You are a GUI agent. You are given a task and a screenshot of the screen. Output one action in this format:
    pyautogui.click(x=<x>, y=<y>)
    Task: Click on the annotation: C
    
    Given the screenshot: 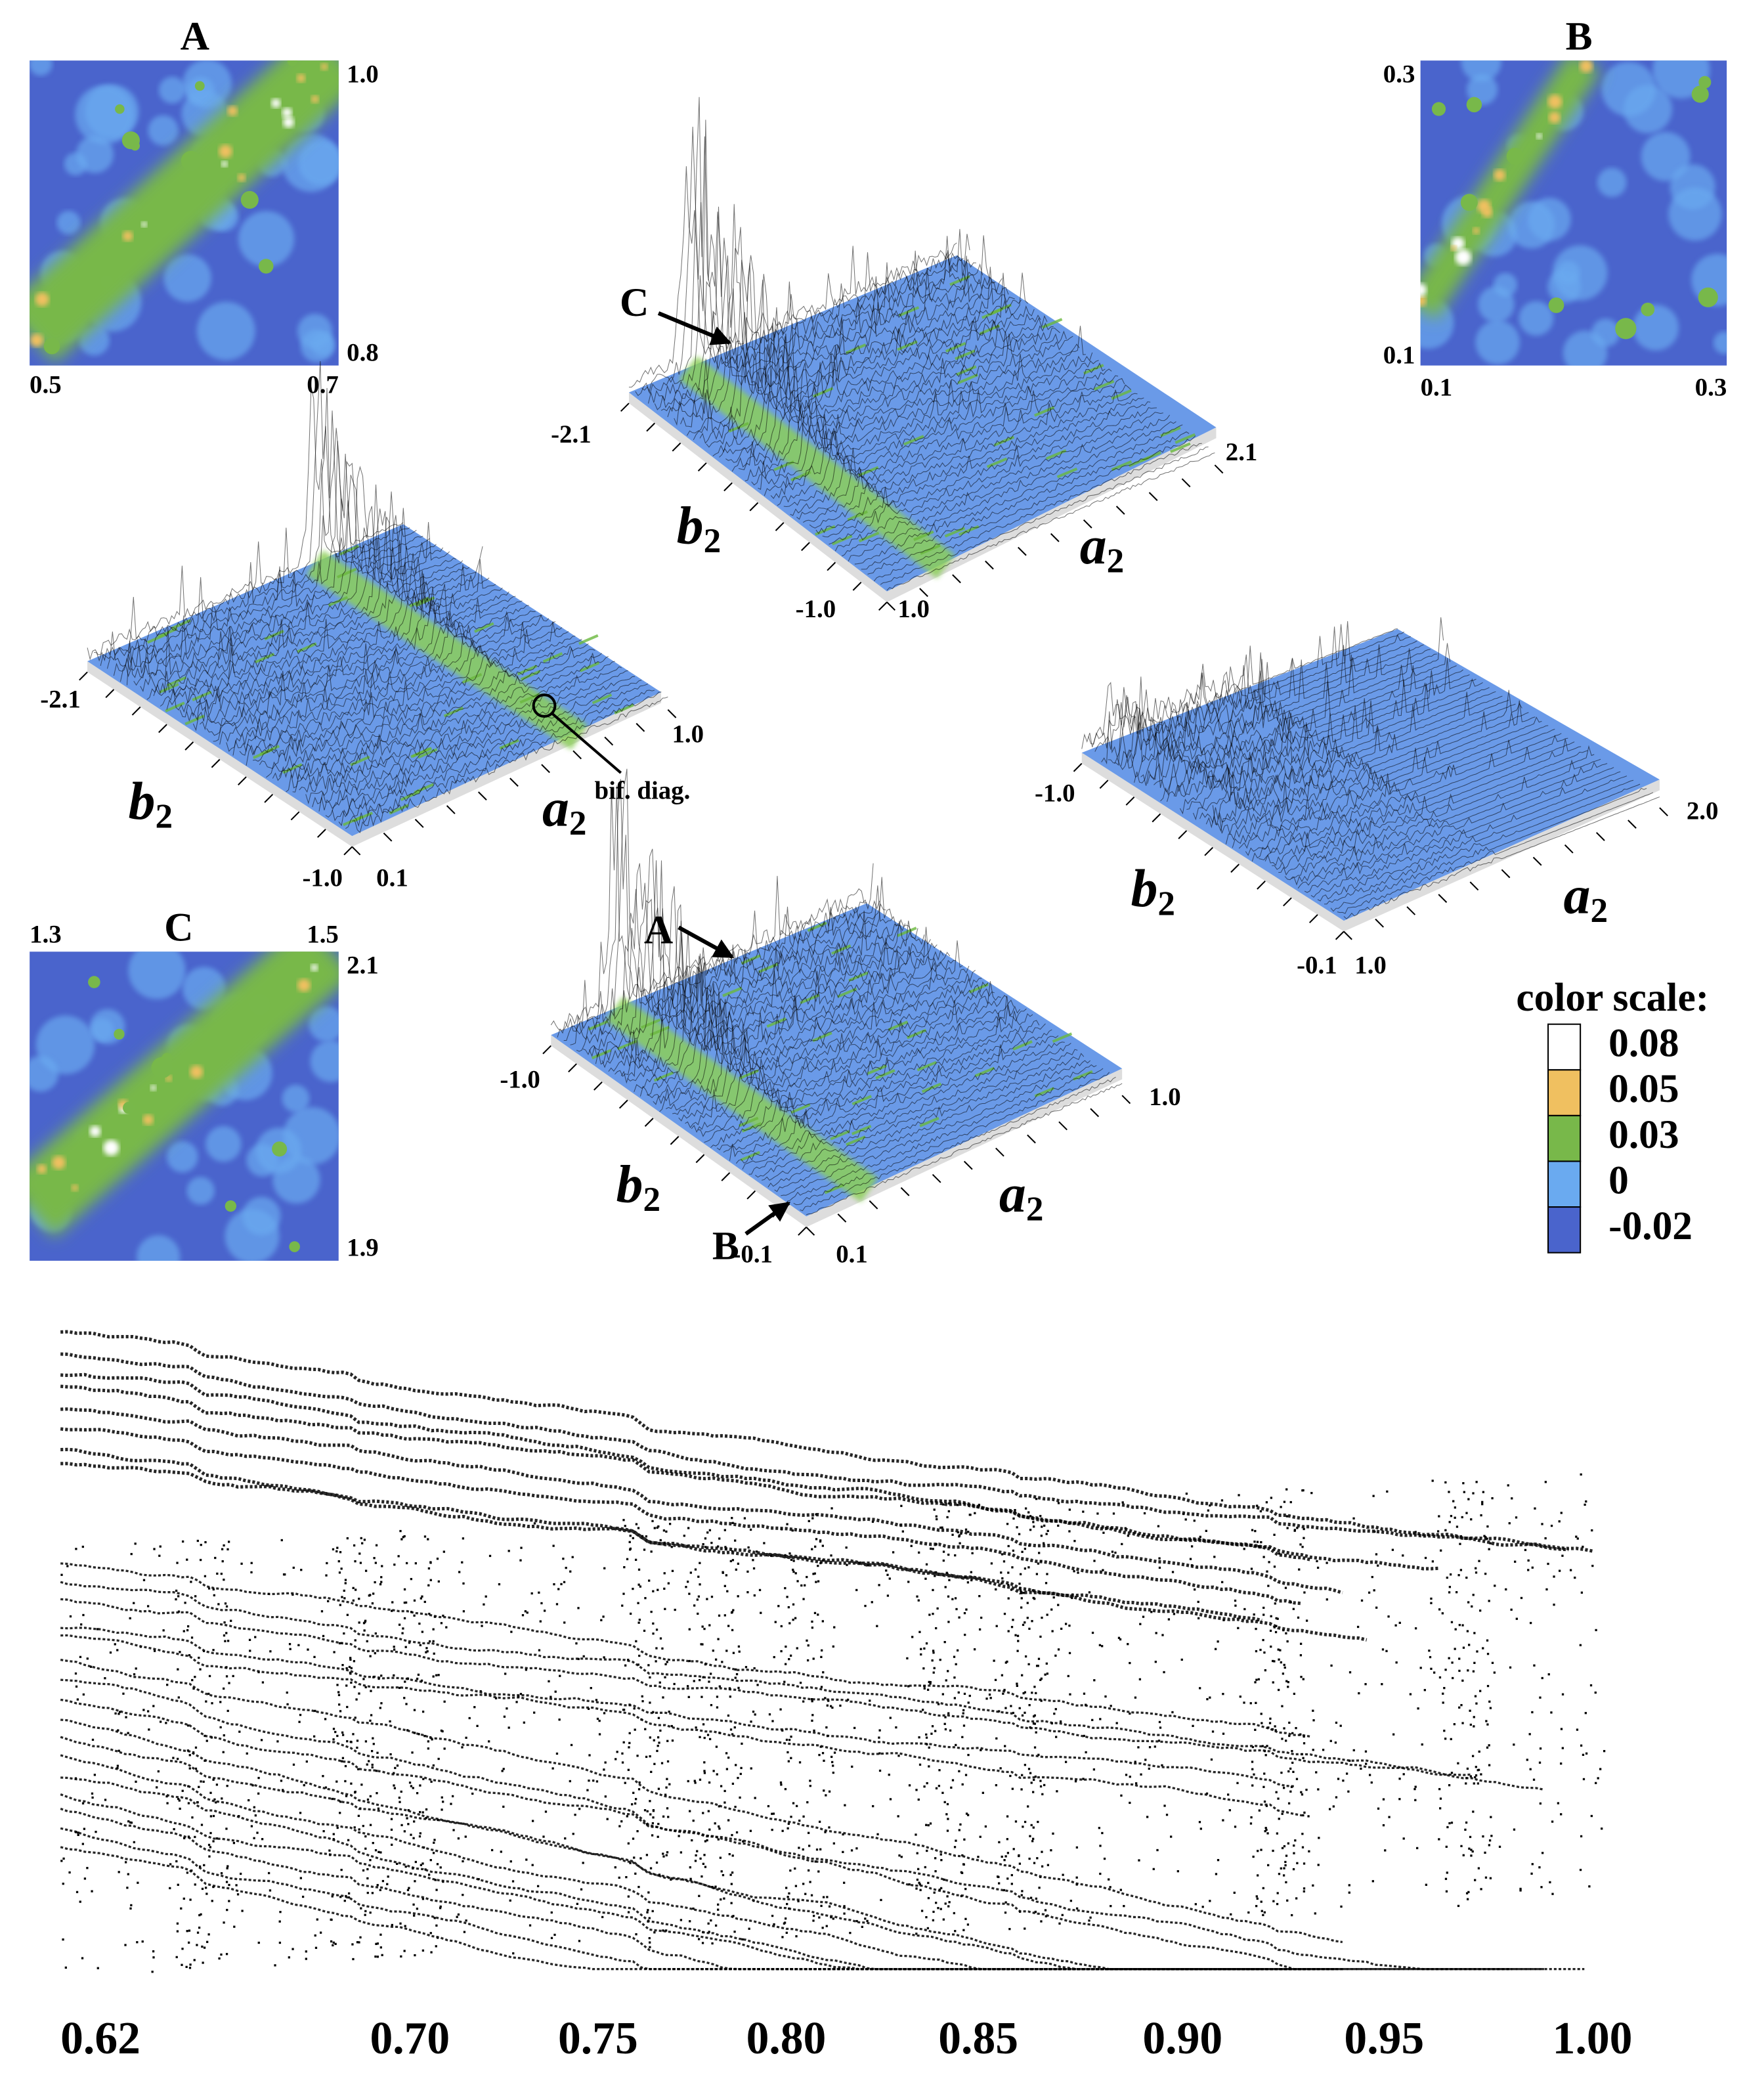 What is the action you would take?
    pyautogui.click(x=634, y=302)
    